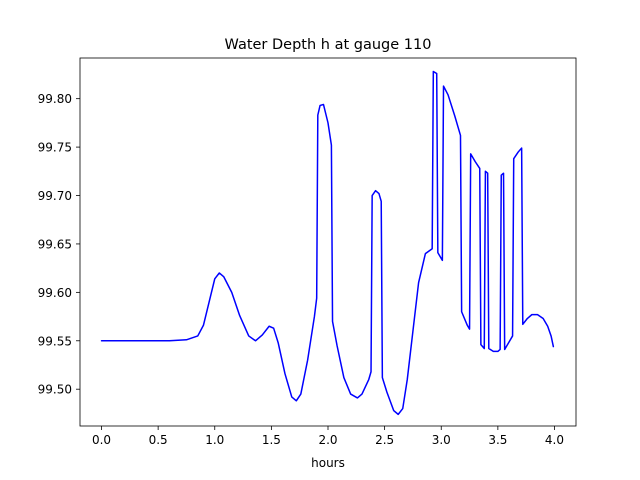  I want to click on x-axis: 0.0 0.5 1.0 1.5 2.0 2.5 3.0 3.5 4.0, so click(328, 436).